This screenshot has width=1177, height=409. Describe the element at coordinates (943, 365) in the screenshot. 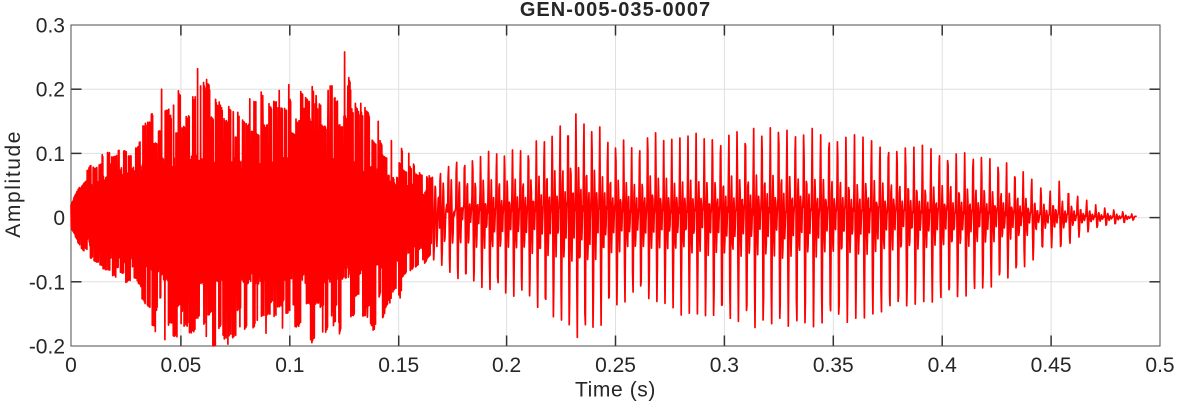

I see `svg-text: 0.4` at that location.